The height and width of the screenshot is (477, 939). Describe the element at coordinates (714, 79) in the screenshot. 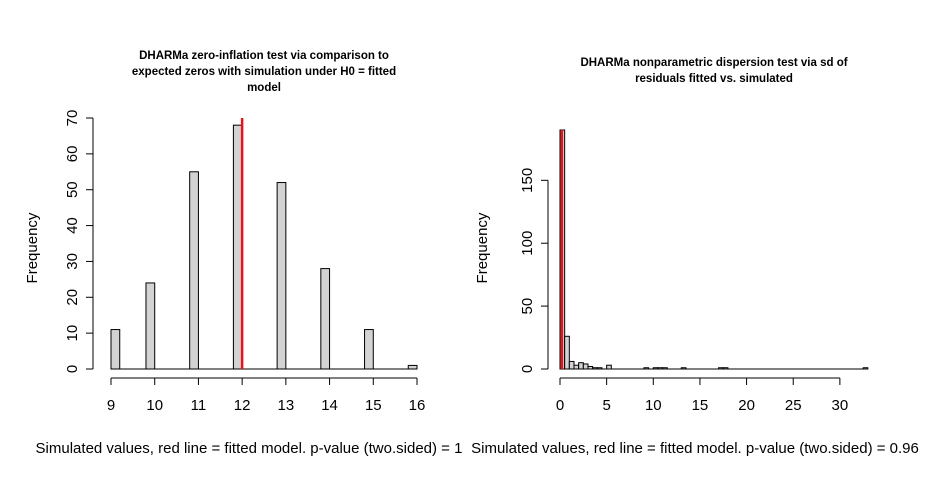

I see `chart-title-line: residuals fitted vs. simulated` at that location.